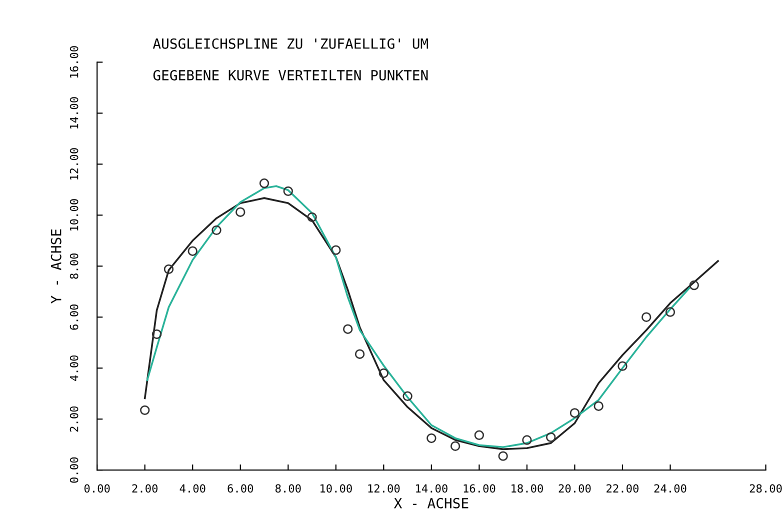 This screenshot has width=783, height=527. Describe the element at coordinates (431, 503) in the screenshot. I see `x-axis-title: X - ACHSE` at that location.